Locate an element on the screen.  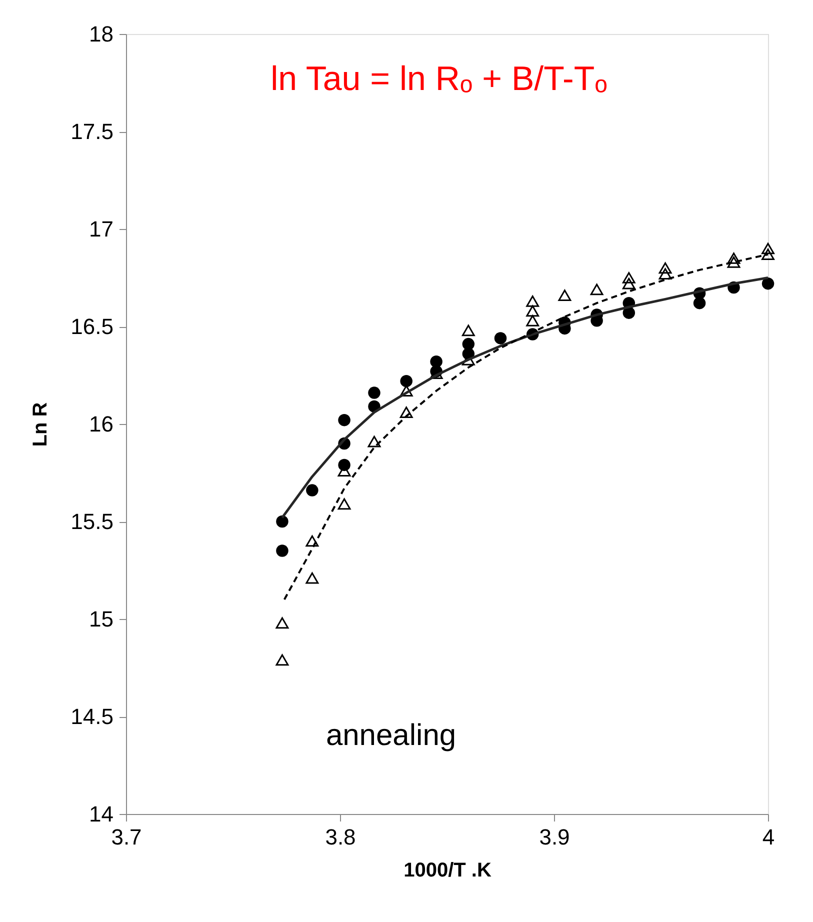
y-tick-label: 14 is located at coordinates (101, 814).